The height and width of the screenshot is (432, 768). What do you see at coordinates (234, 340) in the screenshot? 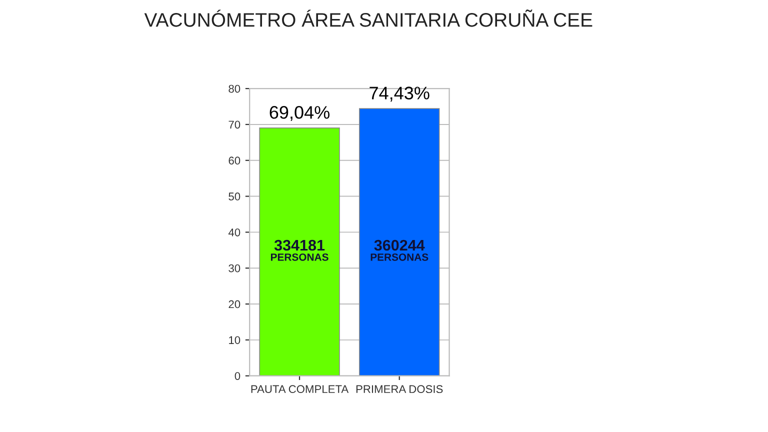
I see `y-tick-label: 10` at bounding box center [234, 340].